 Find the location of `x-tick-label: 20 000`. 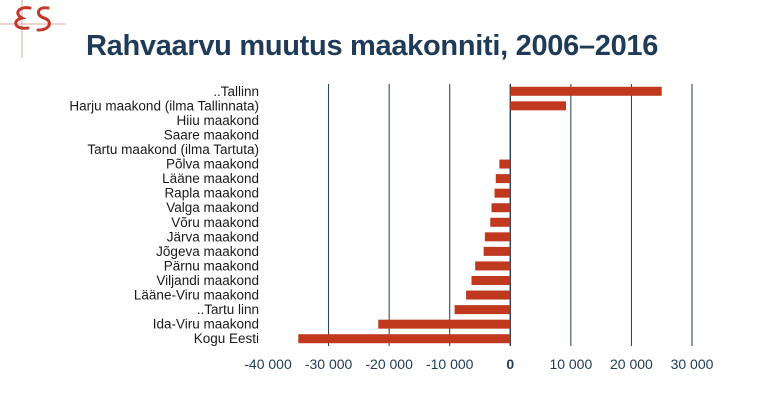

x-tick-label: 20 000 is located at coordinates (631, 364).